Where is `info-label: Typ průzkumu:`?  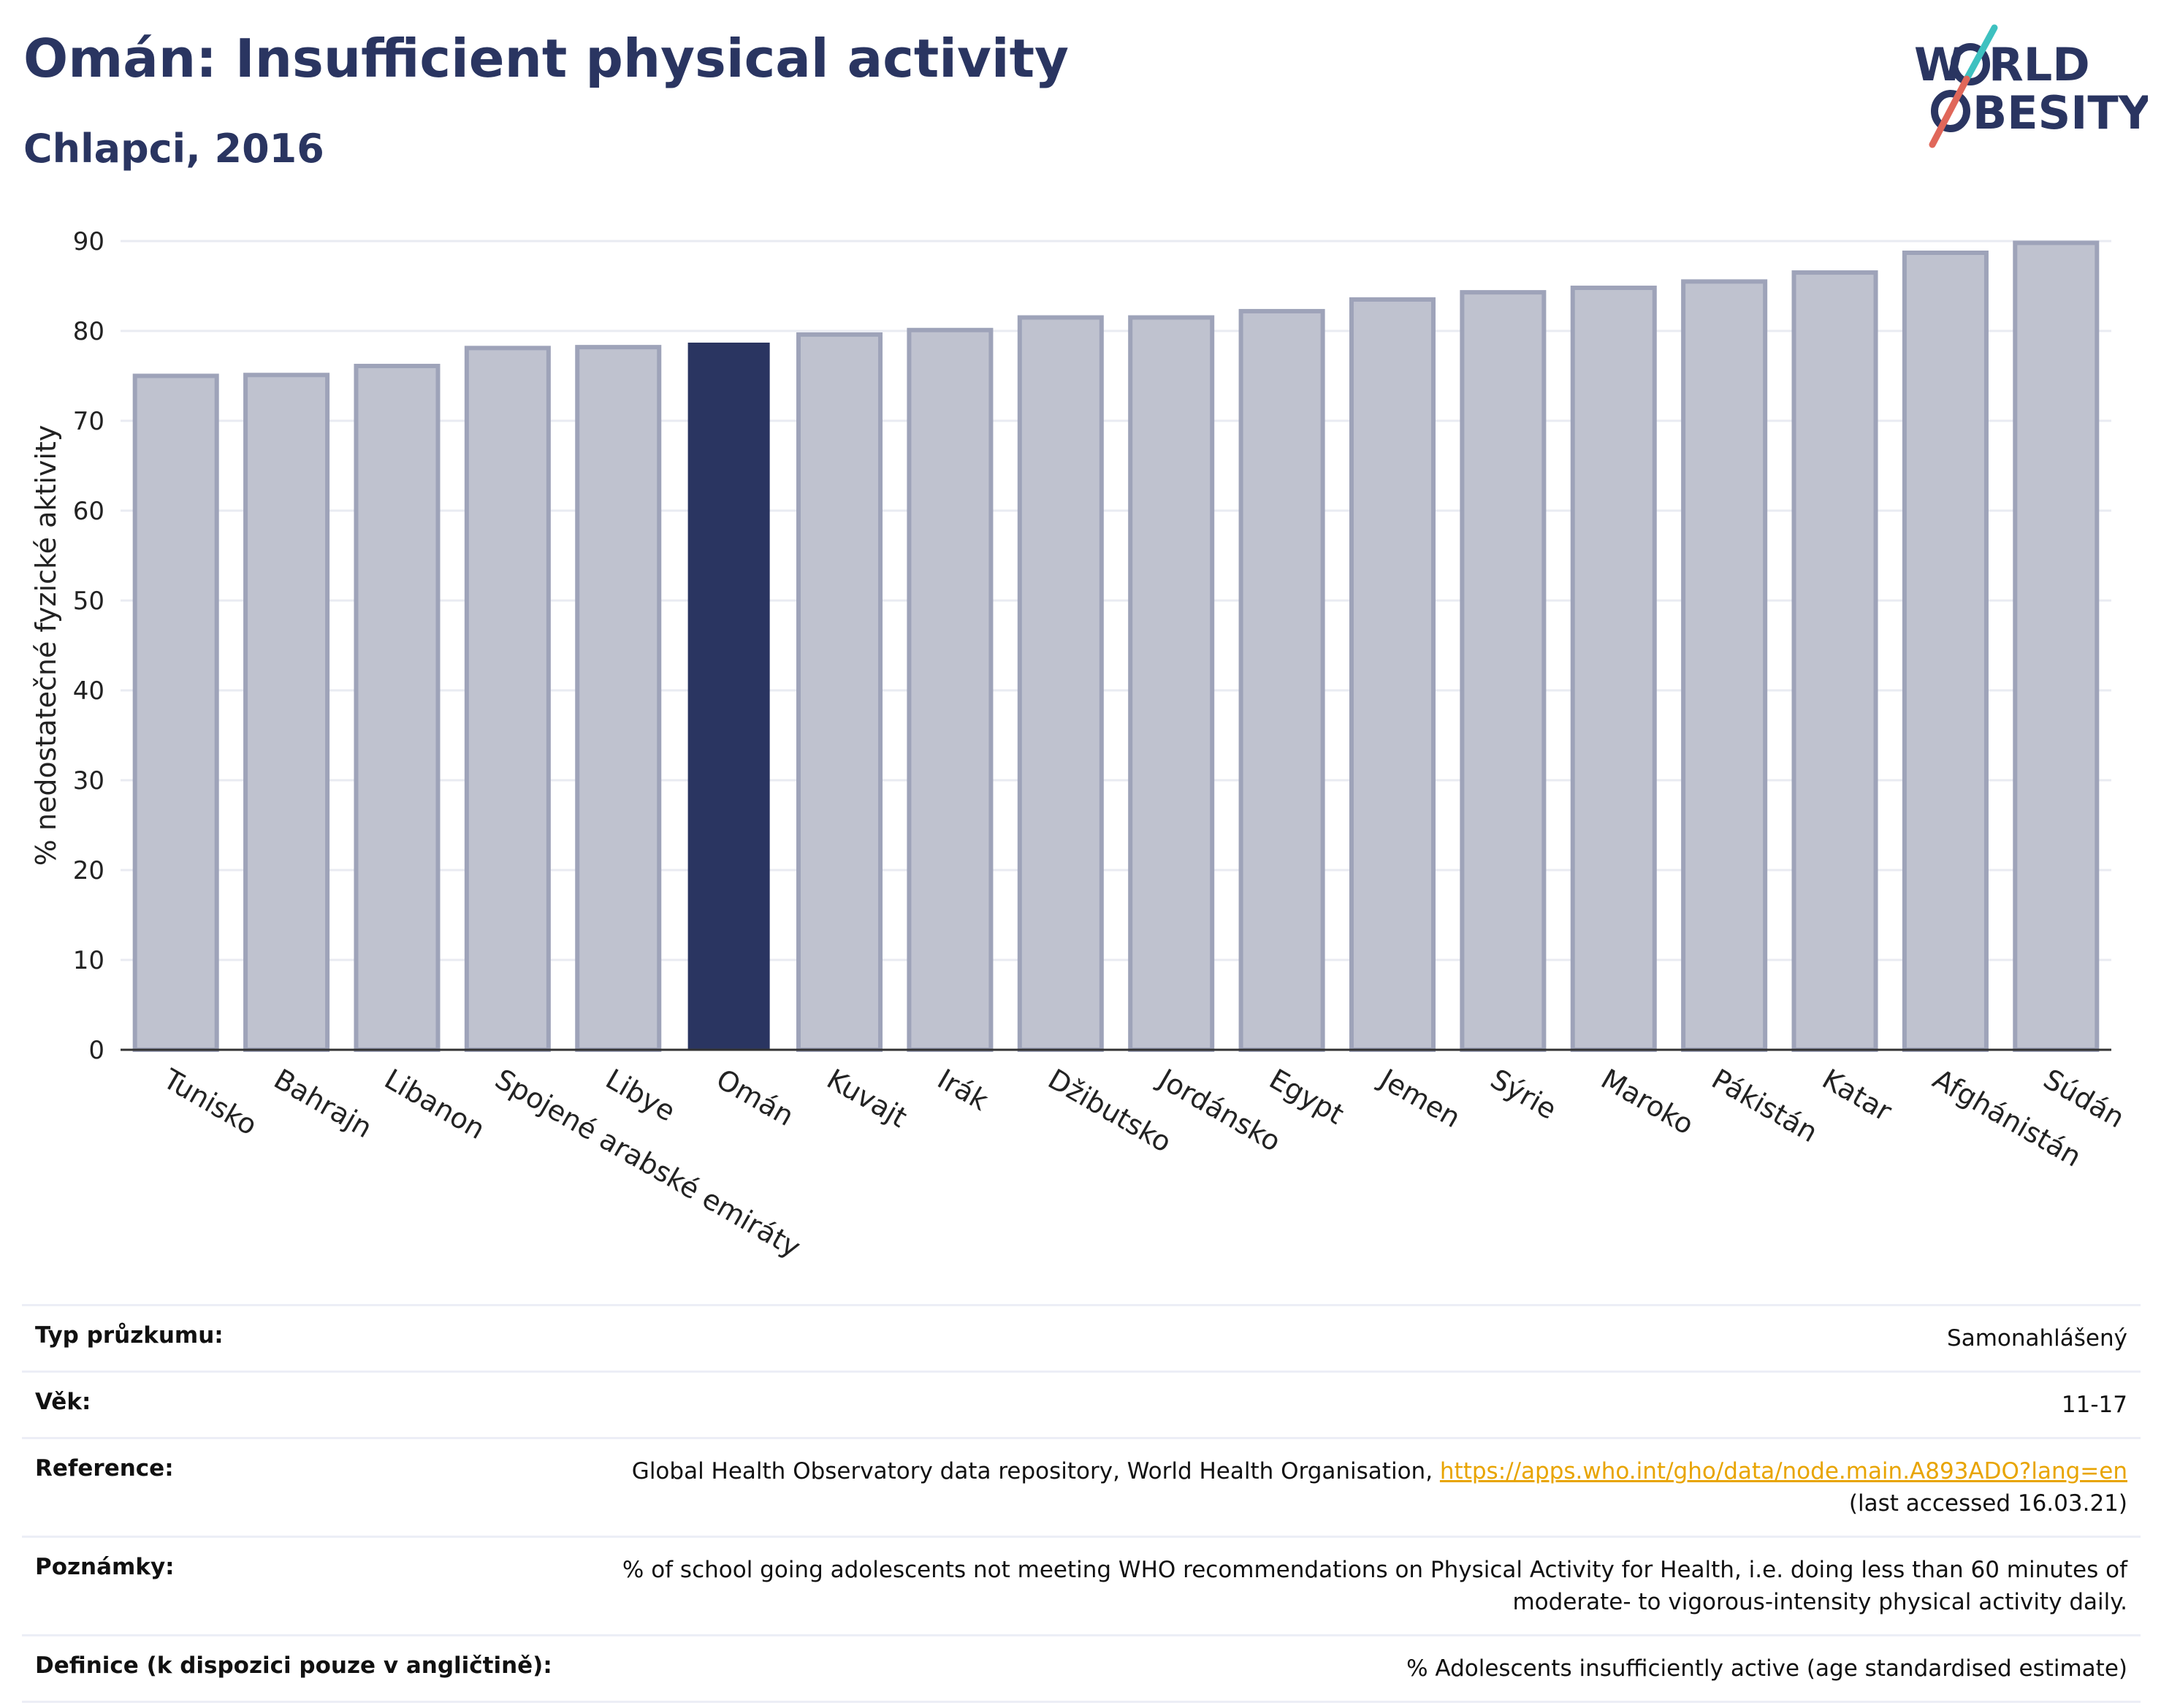
info-label: Typ průzkumu: is located at coordinates (130, 1335).